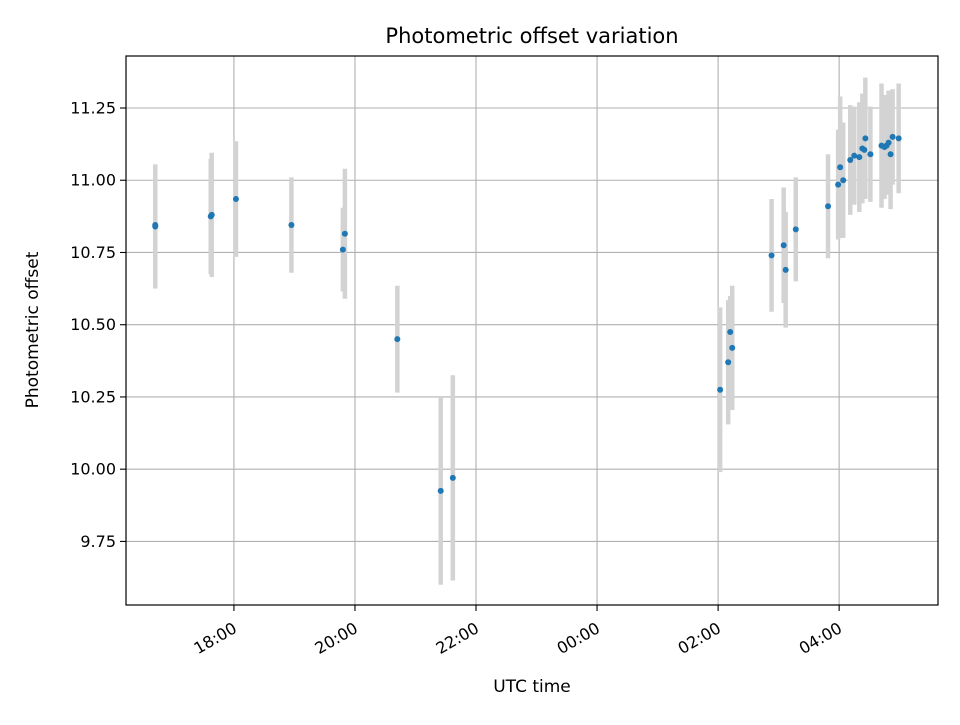 This screenshot has height=725, width=960. I want to click on x-tick-label: 02:00, so click(699, 638).